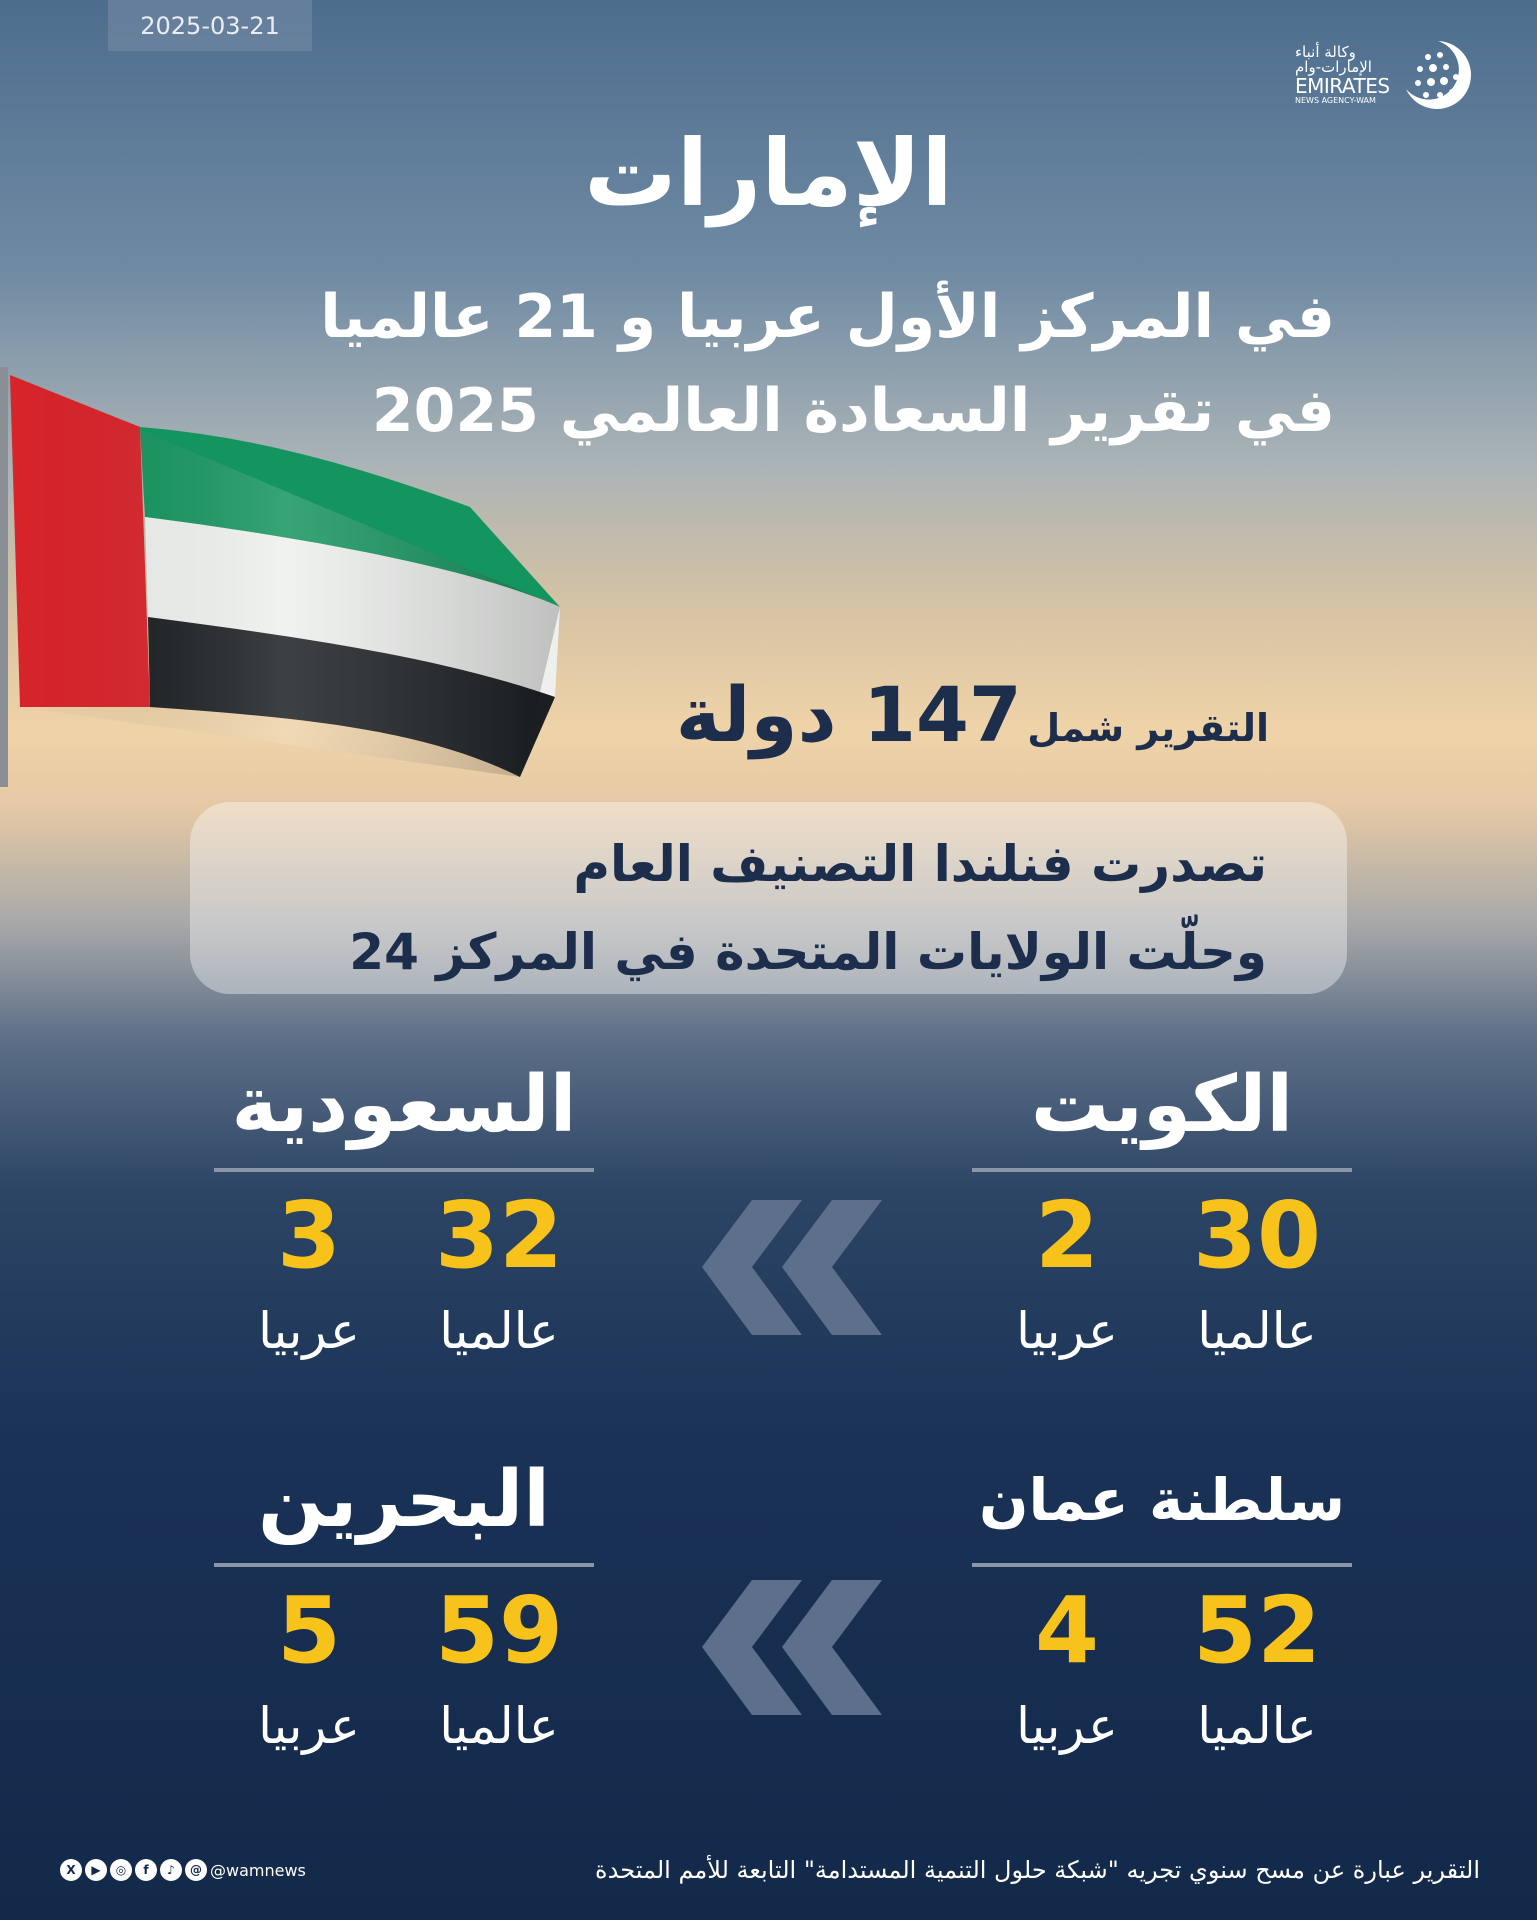  I want to click on logo-english: EMIRATES, so click(1342, 86).